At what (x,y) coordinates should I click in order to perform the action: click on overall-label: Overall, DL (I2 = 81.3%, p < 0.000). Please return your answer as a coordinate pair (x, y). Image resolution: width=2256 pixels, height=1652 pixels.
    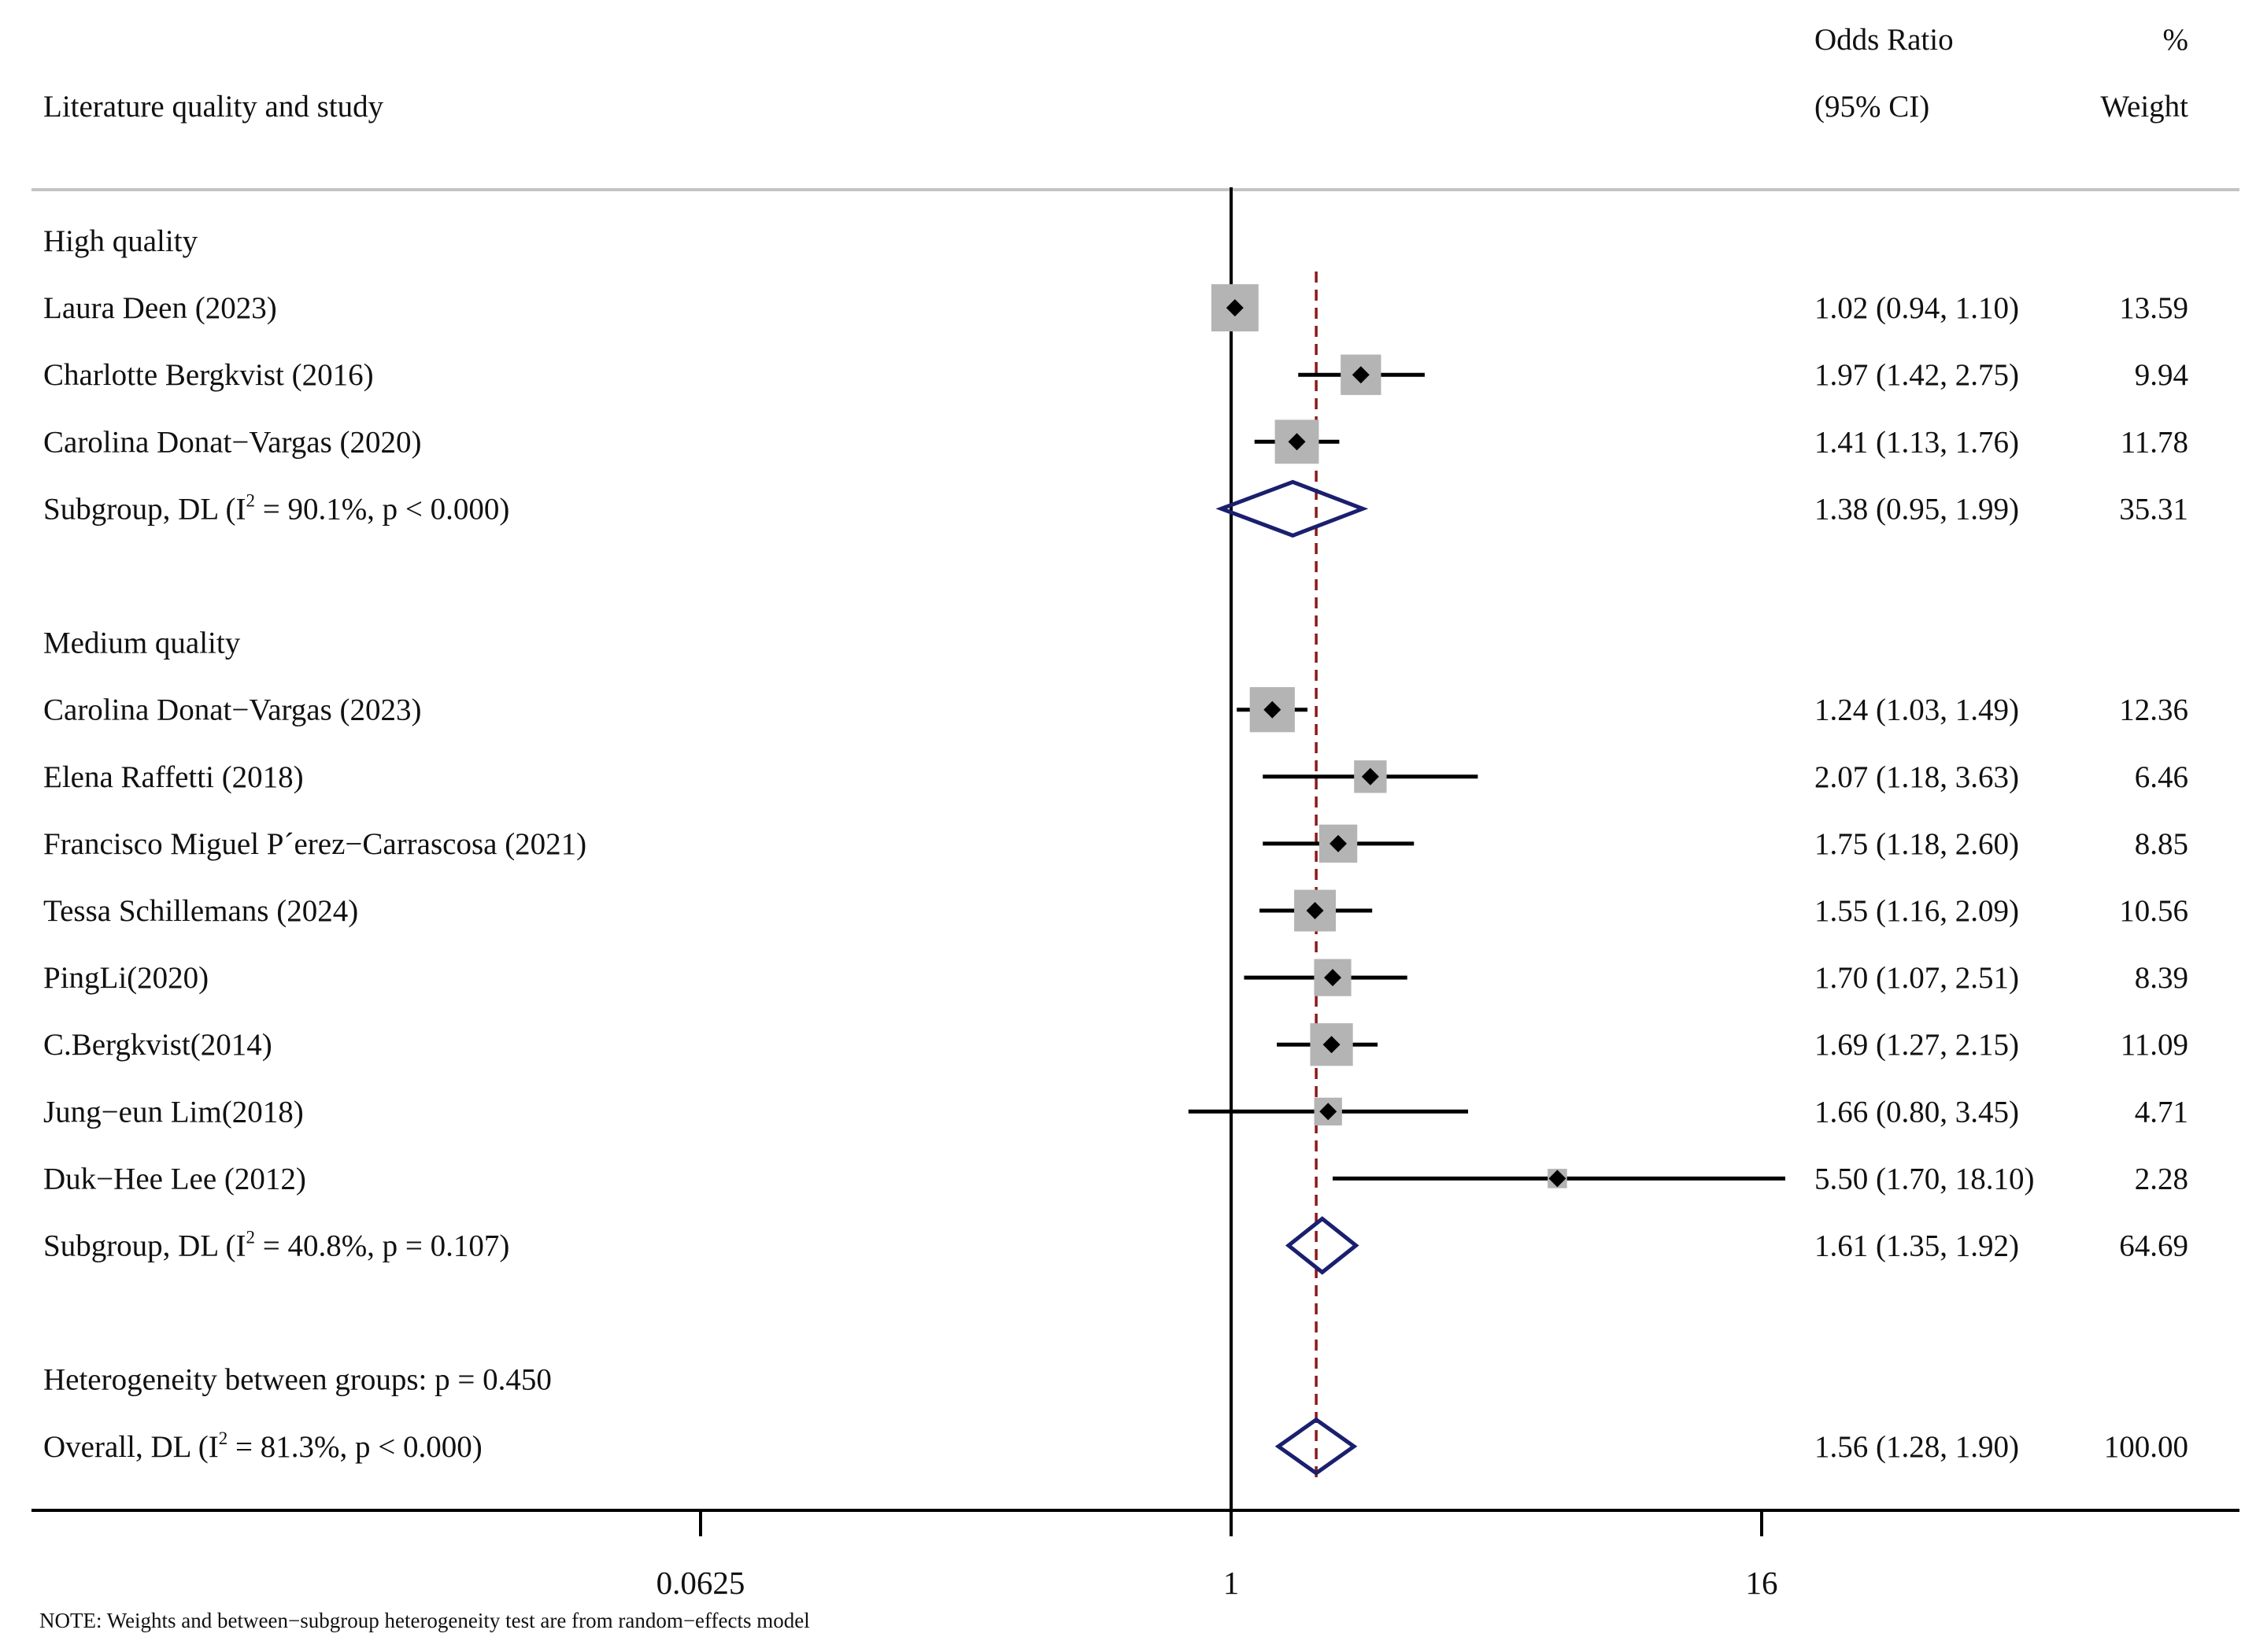
    Looking at the image, I should click on (263, 1446).